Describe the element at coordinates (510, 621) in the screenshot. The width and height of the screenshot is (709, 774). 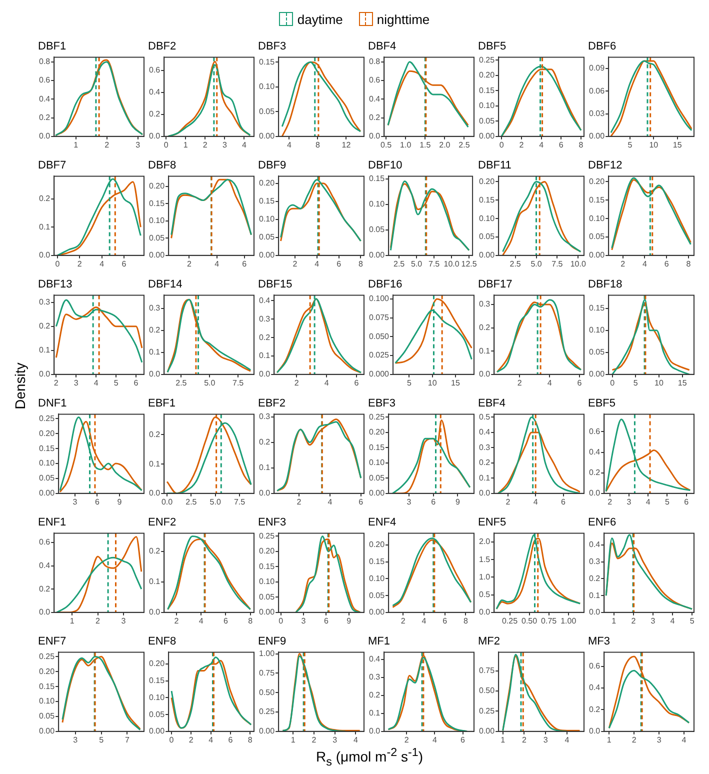
I see `x-tick-label: 0.25` at that location.